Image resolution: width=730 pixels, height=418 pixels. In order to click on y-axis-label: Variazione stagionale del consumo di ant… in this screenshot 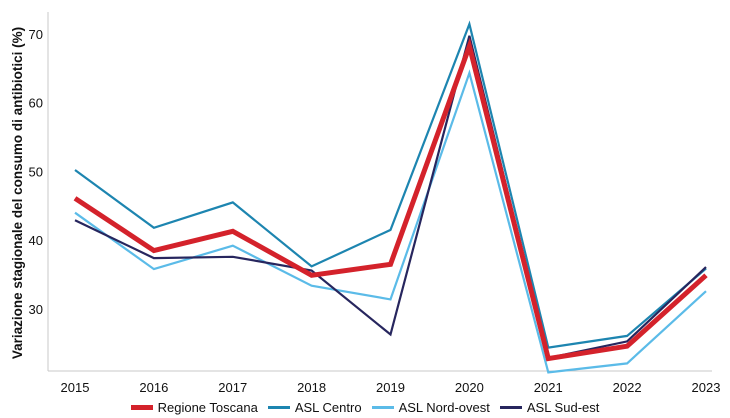, I will do `click(17, 193)`.